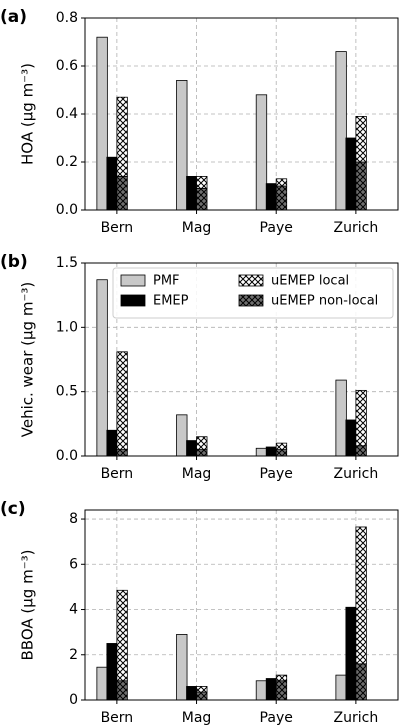 The width and height of the screenshot is (403, 727). What do you see at coordinates (67, 114) in the screenshot?
I see `y-tick-label: 0.4` at bounding box center [67, 114].